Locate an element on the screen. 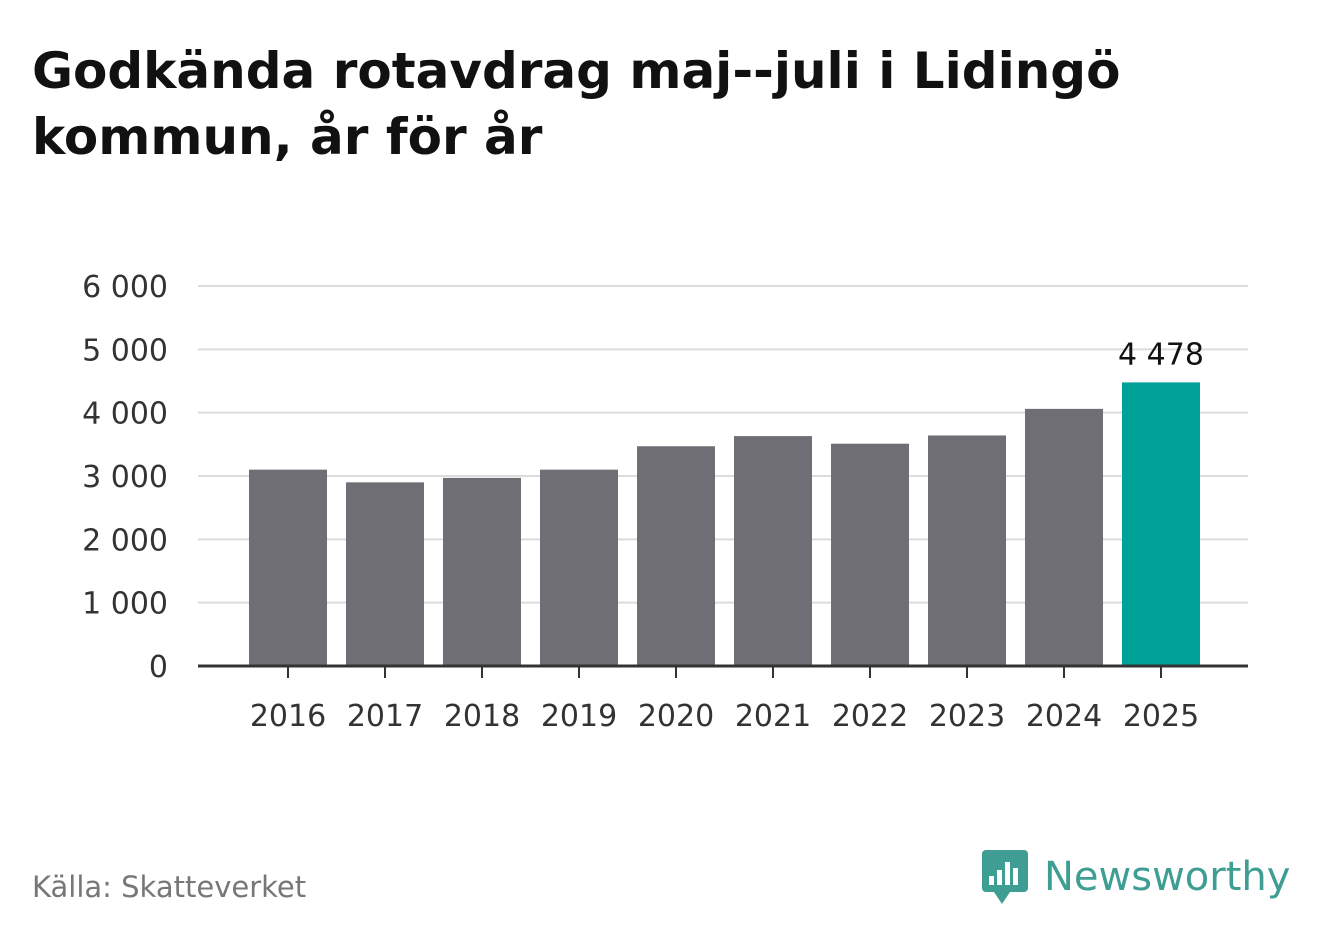 Image resolution: width=1322 pixels, height=939 pixels. y-axis-ticks: 0 1 000 2 000 3 000 4 000 5 000 6 000 is located at coordinates (125, 477).